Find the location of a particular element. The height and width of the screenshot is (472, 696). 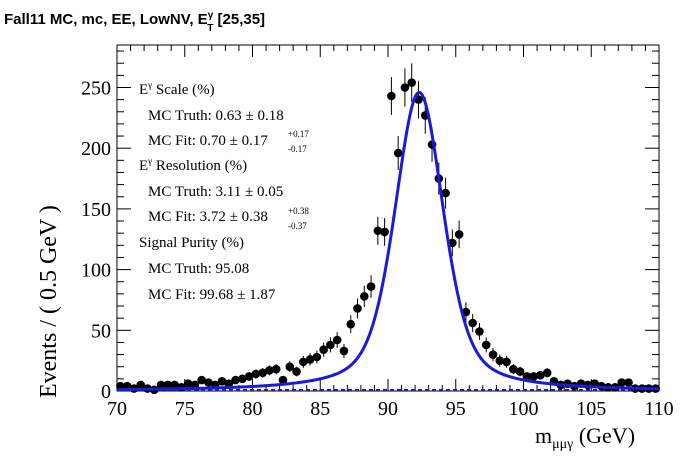

y-tick-label: 100 is located at coordinates (96, 271).